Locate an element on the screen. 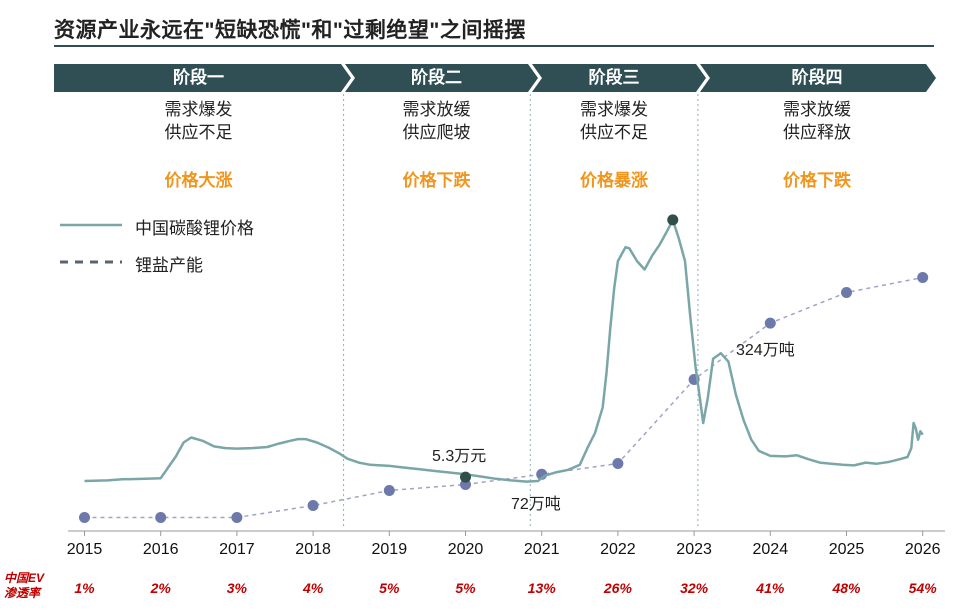  x-tick-label-2020: 2020 is located at coordinates (465, 549).